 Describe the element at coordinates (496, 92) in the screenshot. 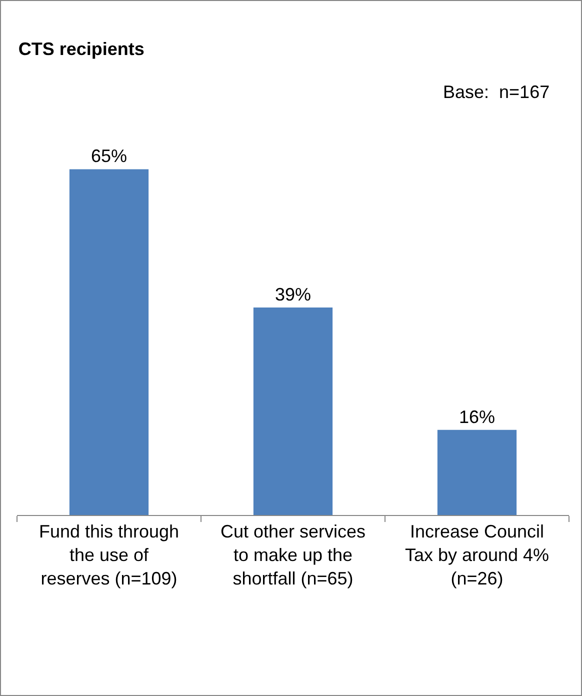

I see `text: Base: n=167` at that location.